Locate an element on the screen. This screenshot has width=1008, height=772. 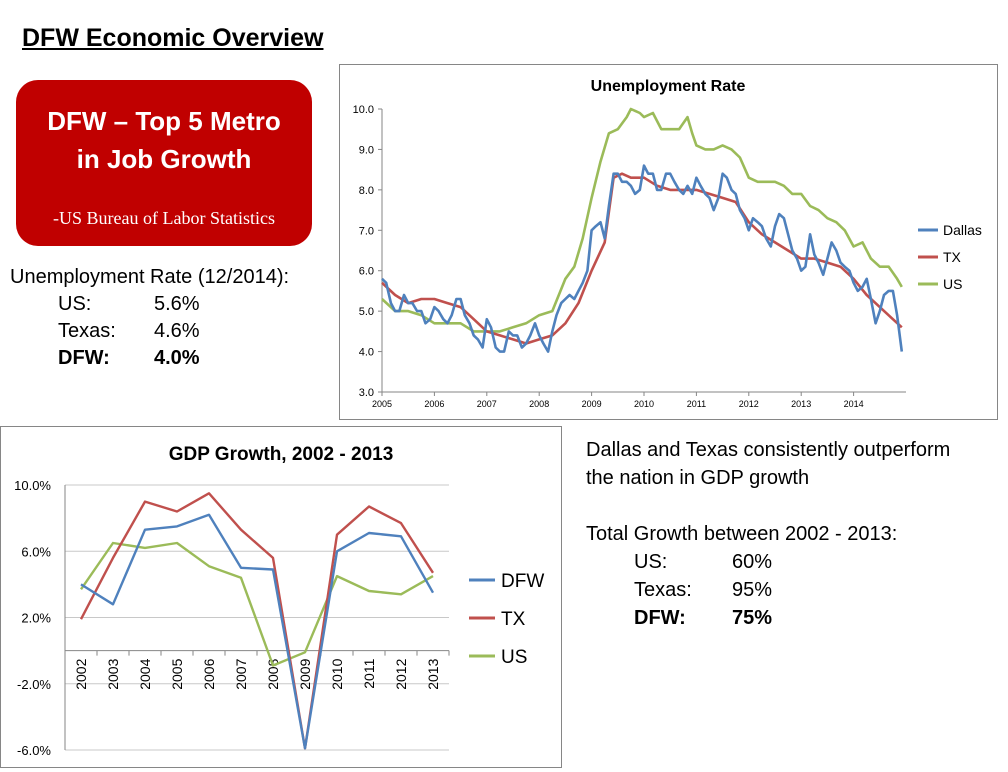
y-tick-label: 4.0 is located at coordinates (366, 353).